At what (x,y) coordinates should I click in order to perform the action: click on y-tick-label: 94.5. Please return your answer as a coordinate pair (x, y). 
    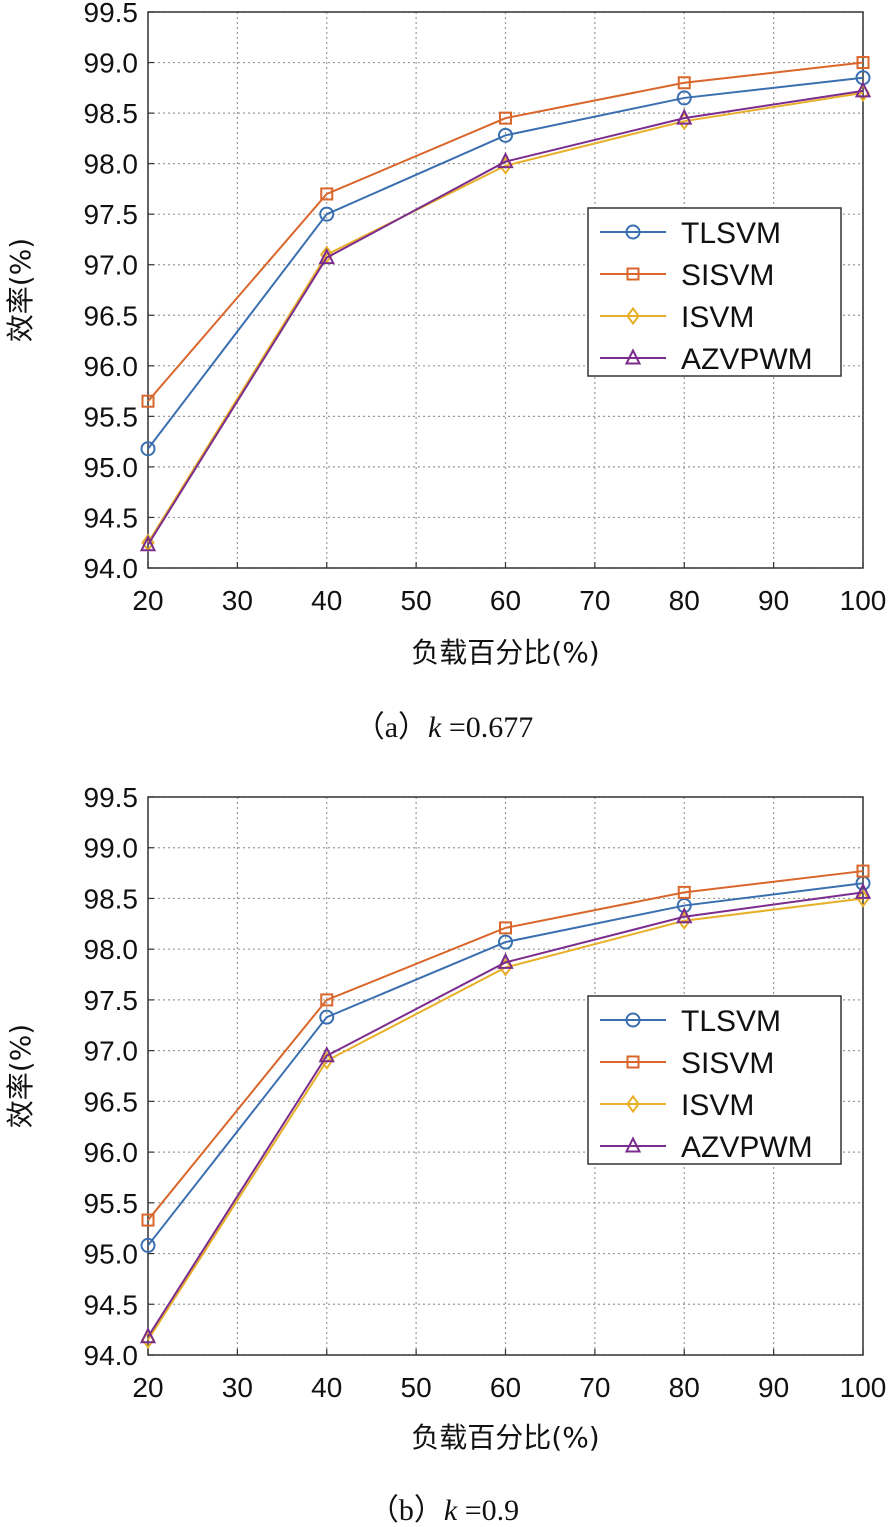
    Looking at the image, I should click on (111, 517).